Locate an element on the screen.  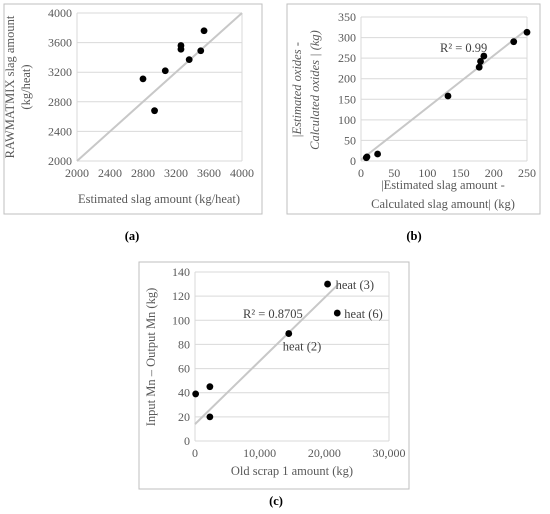
x-tick-label: 50 is located at coordinates (394, 173).